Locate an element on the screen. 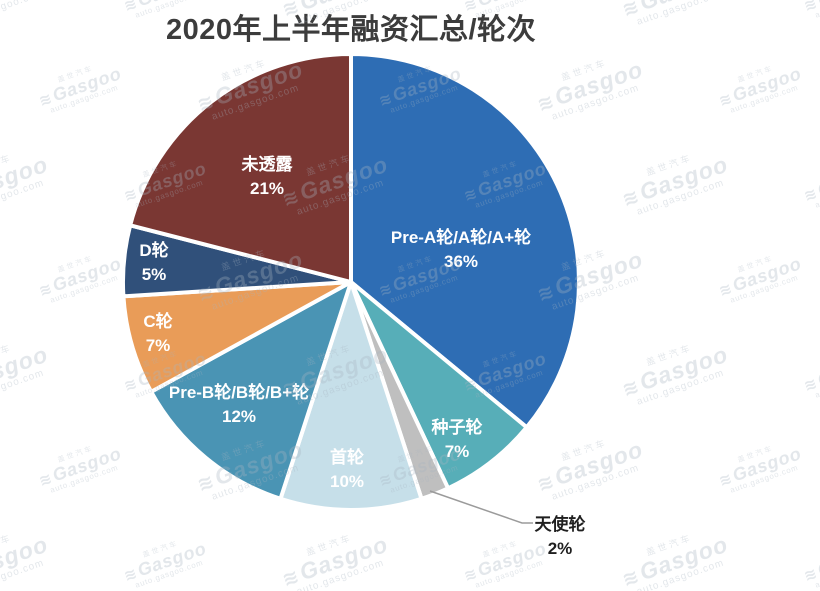 This screenshot has height=591, width=820. chart-title: 2020年上半年融资汇总/轮次 is located at coordinates (351, 30).